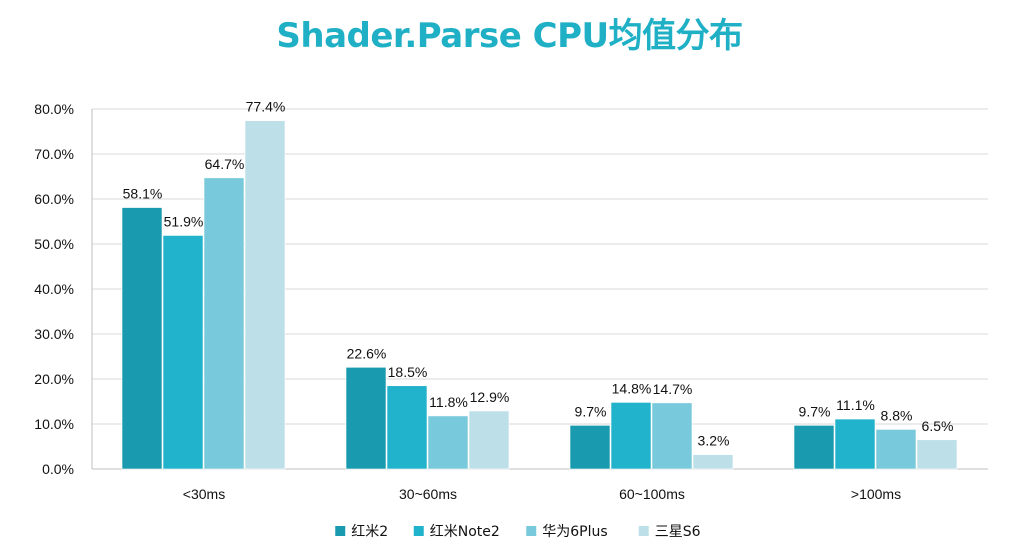 This screenshot has height=553, width=1019. Describe the element at coordinates (58, 469) in the screenshot. I see `y-tick-label: 0.0%` at that location.